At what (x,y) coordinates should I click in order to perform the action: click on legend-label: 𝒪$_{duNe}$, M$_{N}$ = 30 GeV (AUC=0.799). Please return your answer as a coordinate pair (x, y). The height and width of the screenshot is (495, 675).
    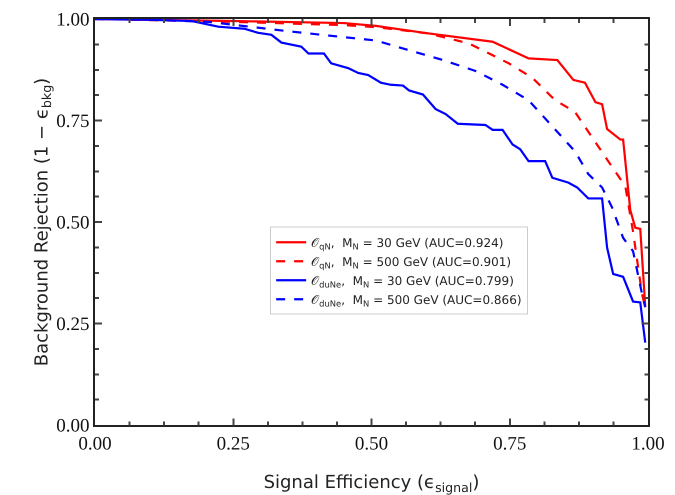
    Looking at the image, I should click on (412, 282).